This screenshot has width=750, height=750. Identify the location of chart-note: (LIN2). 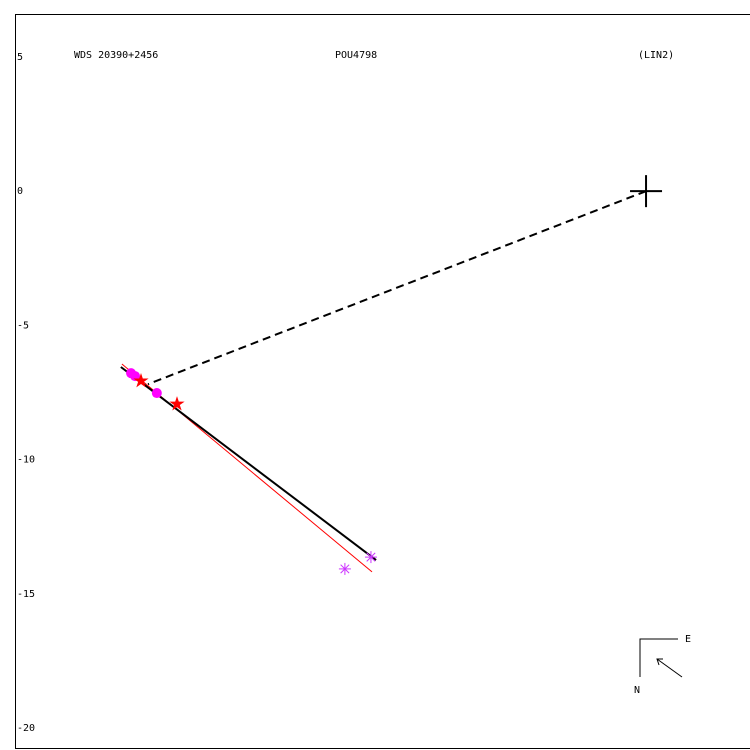
(656, 55).